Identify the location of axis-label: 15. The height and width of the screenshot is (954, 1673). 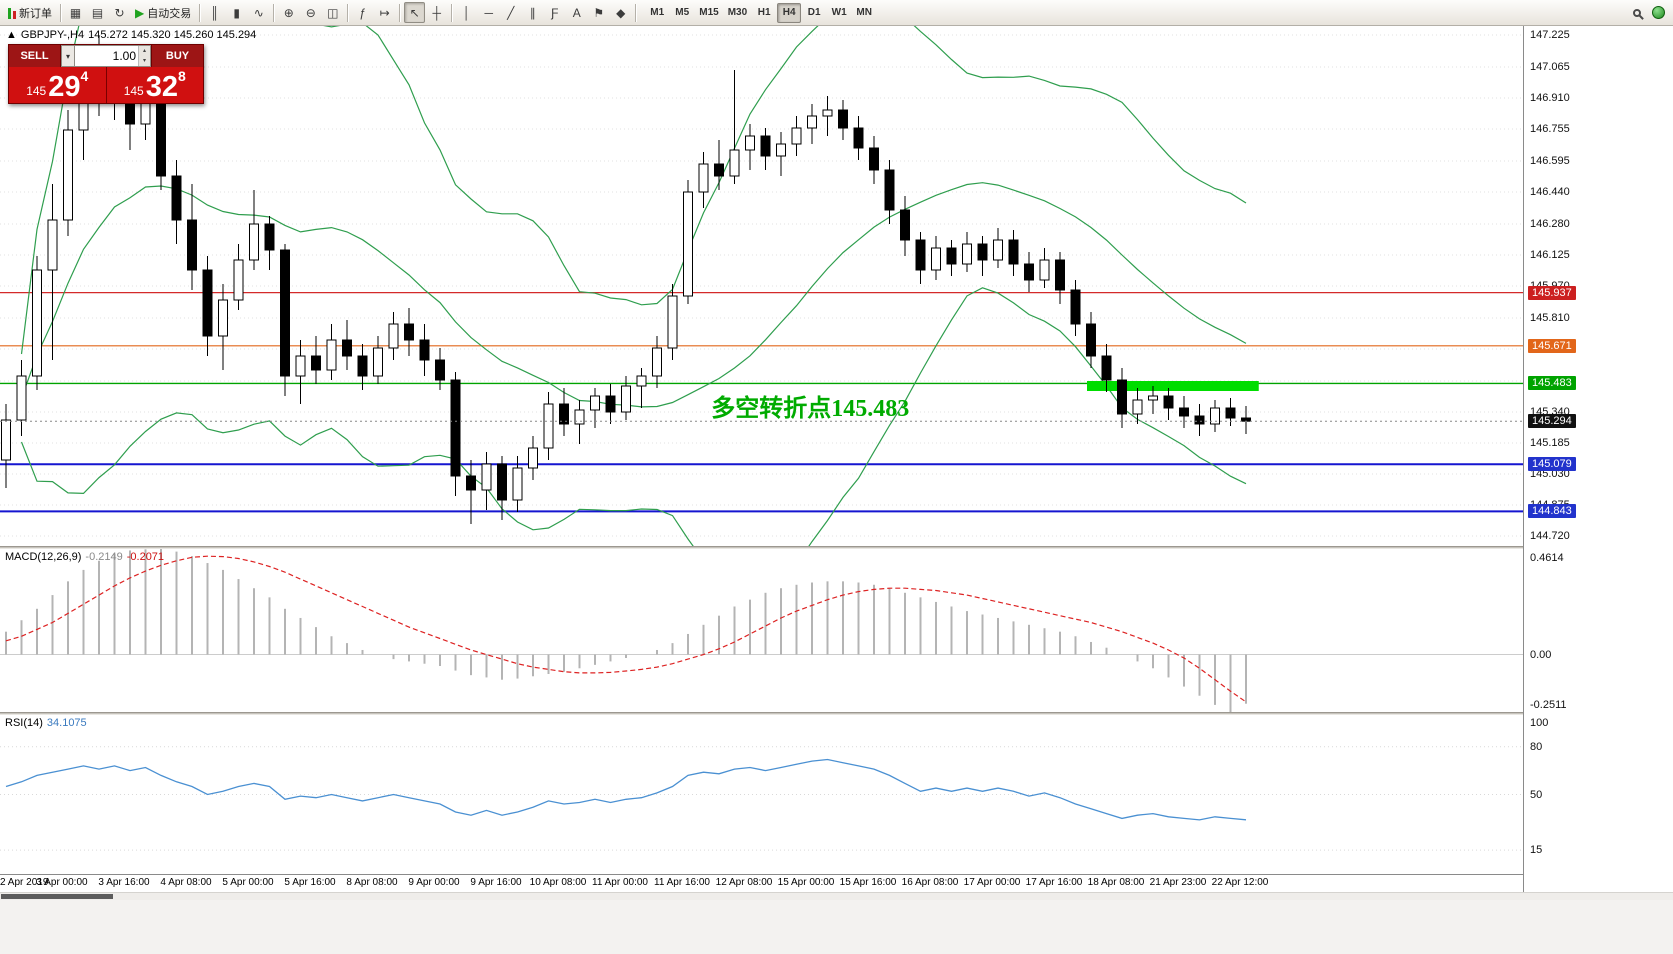
(1536, 850).